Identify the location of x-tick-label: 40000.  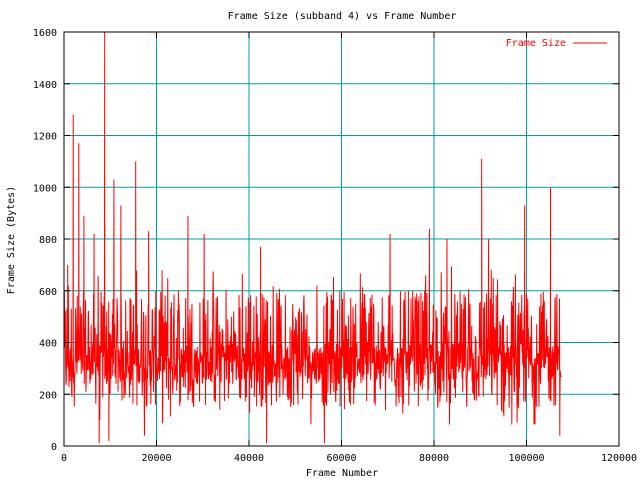
(249, 458).